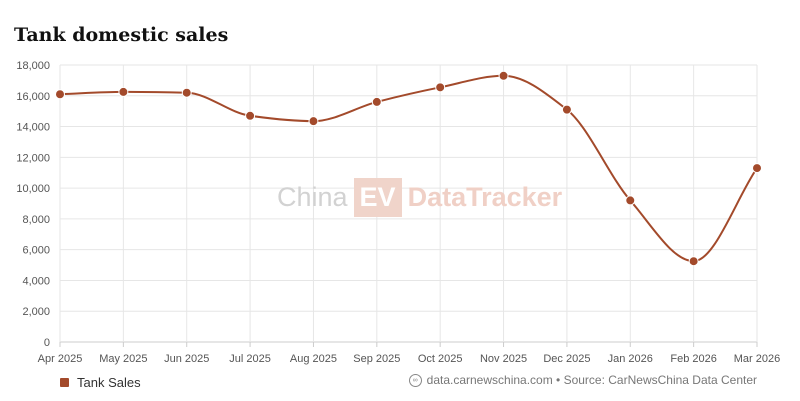  I want to click on x-tick-label: Oct 2025, so click(440, 359).